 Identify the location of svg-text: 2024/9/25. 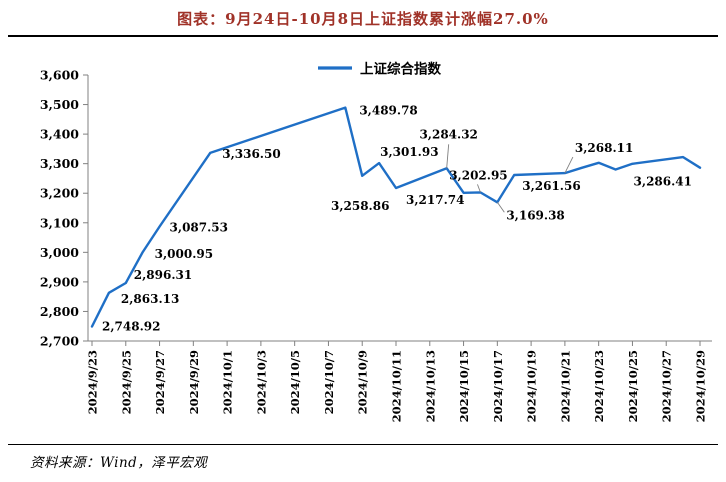
(126, 382).